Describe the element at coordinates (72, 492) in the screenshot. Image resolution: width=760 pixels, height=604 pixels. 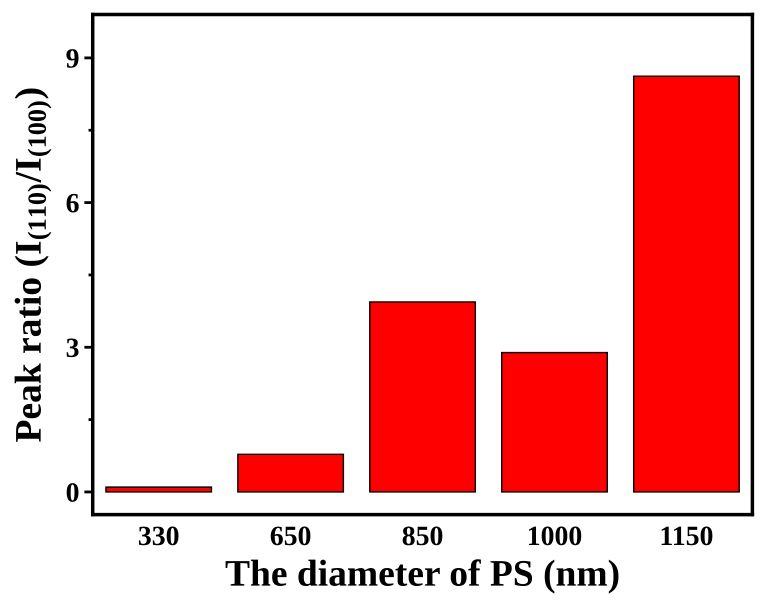
I see `y-tick-label: 0` at that location.